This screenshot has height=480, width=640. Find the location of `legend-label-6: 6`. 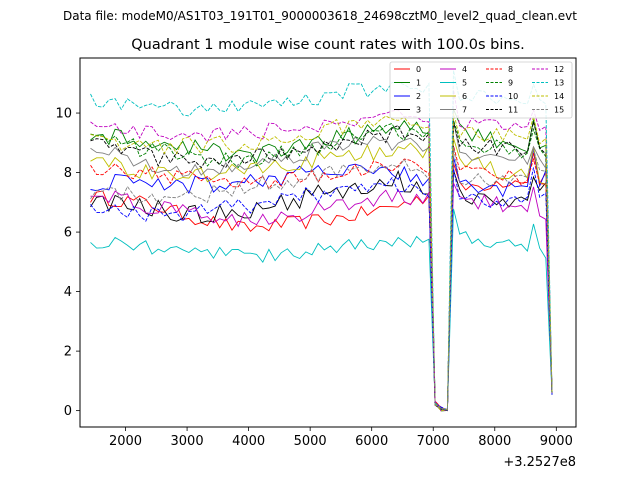

legend-label-6: 6 is located at coordinates (464, 96).